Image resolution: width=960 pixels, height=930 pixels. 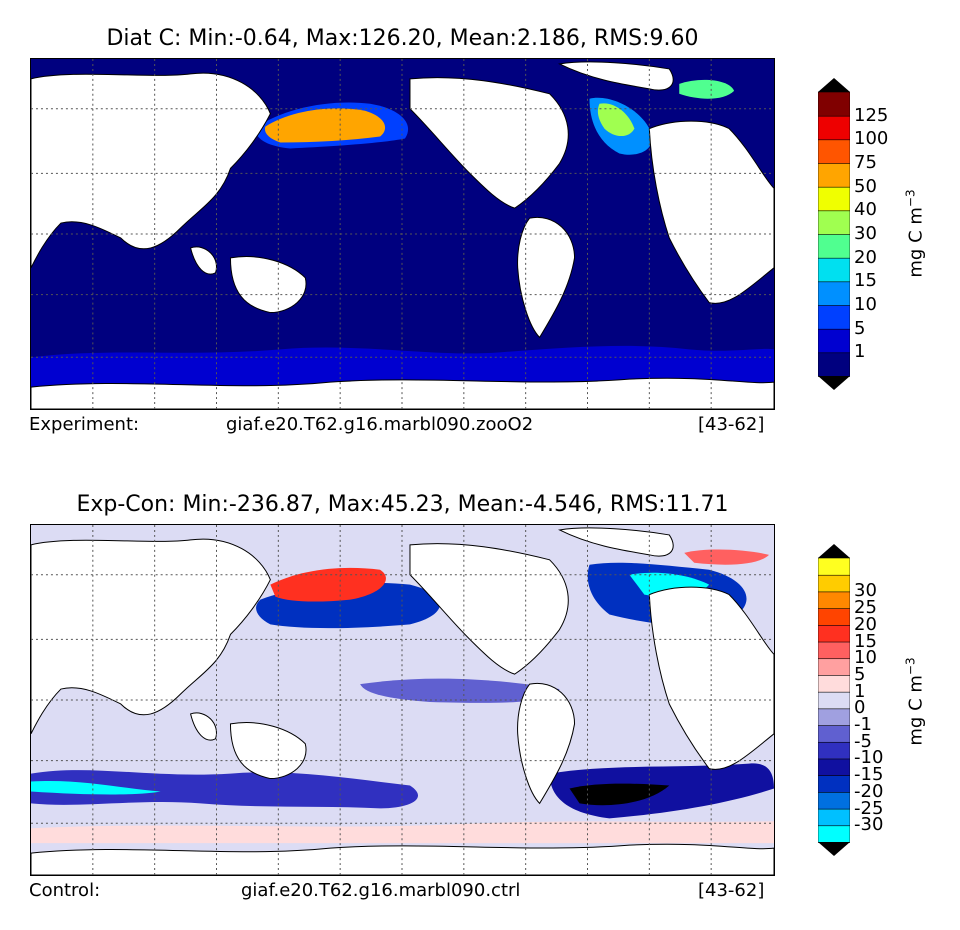 I want to click on southern-ocean-strong-negative-west, so click(x=96, y=787).